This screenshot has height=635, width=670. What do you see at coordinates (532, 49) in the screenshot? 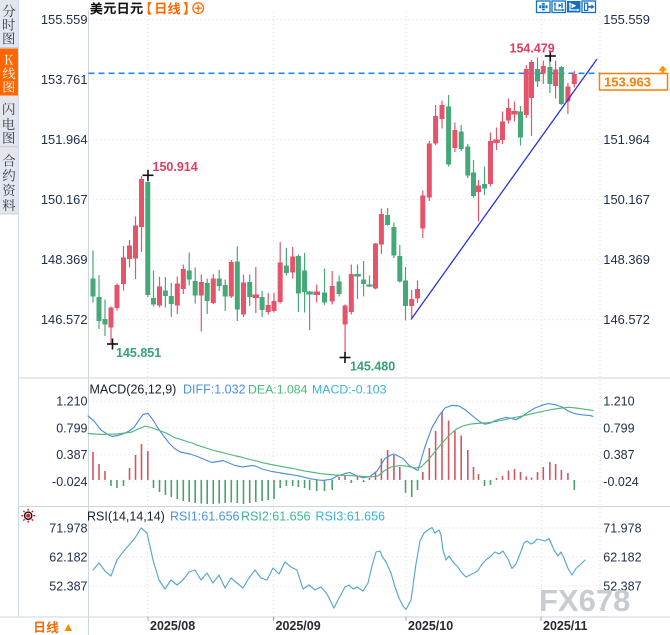
I see `svg-text: 154.479` at bounding box center [532, 49].